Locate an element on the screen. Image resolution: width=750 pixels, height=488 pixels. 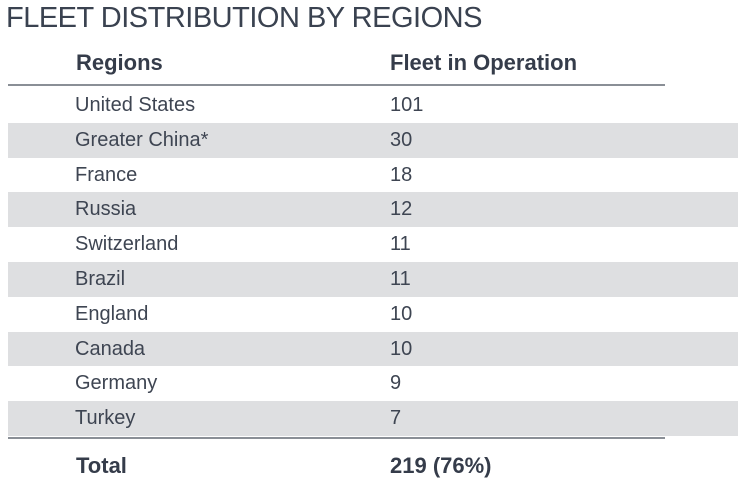
page-title: FLEET DISTRIBUTION BY REGIONS is located at coordinates (244, 18).